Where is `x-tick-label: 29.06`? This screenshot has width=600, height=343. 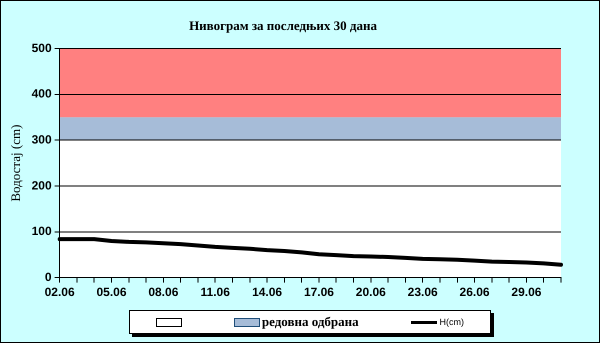 x-tick-label: 29.06 is located at coordinates (526, 292).